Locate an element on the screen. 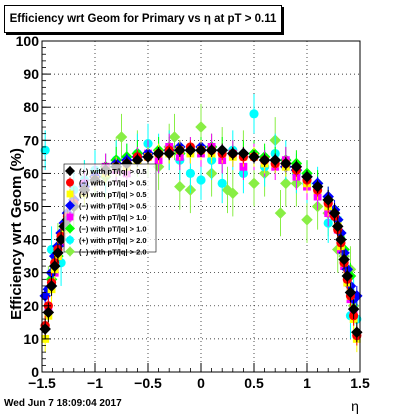  x-tick-label: −1.5 is located at coordinates (42, 383).